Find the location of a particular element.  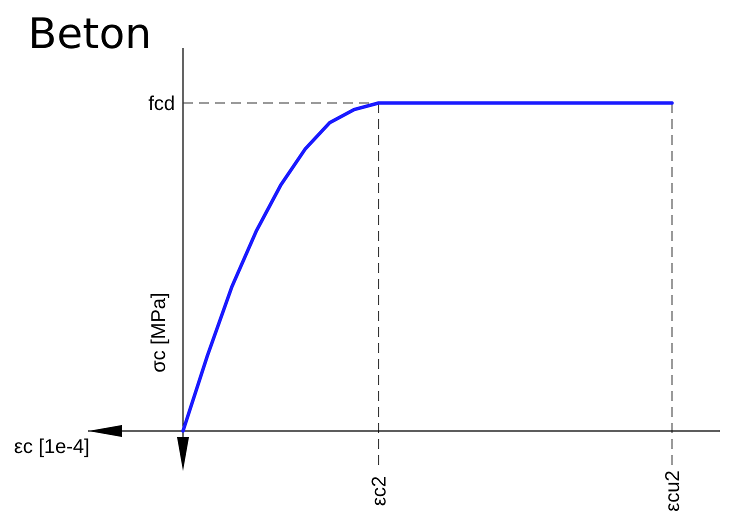

y-axis-title: σc [MPa] is located at coordinates (159, 332).